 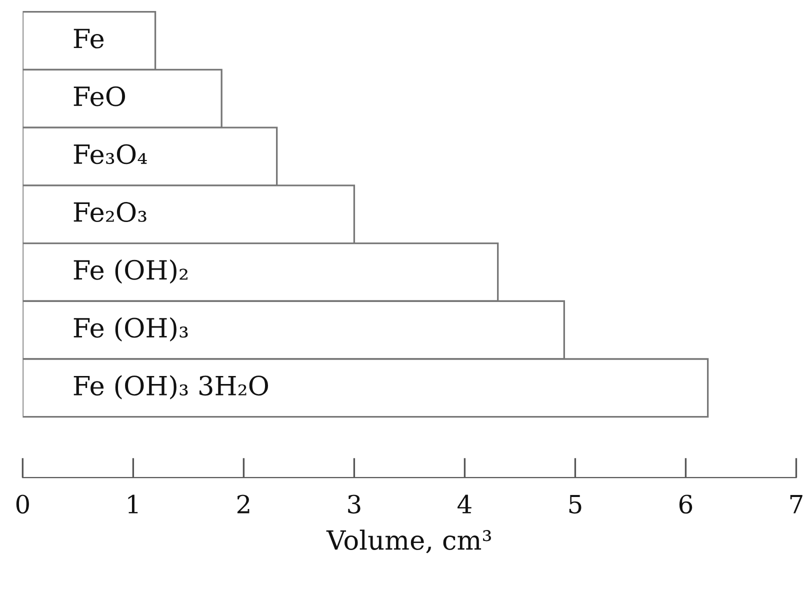 I want to click on y-tick-label: Fe (OH)₃ 3H₂O, so click(x=171, y=387).